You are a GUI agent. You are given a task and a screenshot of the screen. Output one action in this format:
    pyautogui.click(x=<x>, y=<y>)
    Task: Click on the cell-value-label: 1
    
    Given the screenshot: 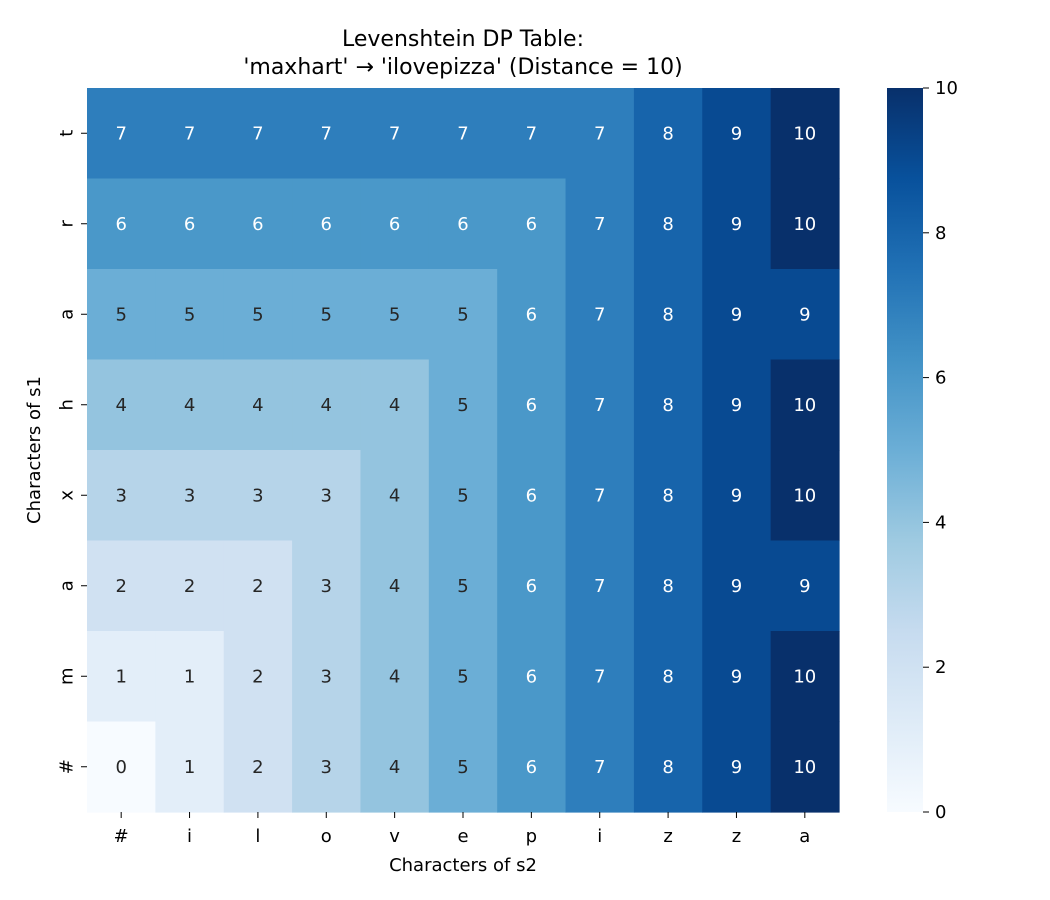 What is the action you would take?
    pyautogui.click(x=189, y=767)
    